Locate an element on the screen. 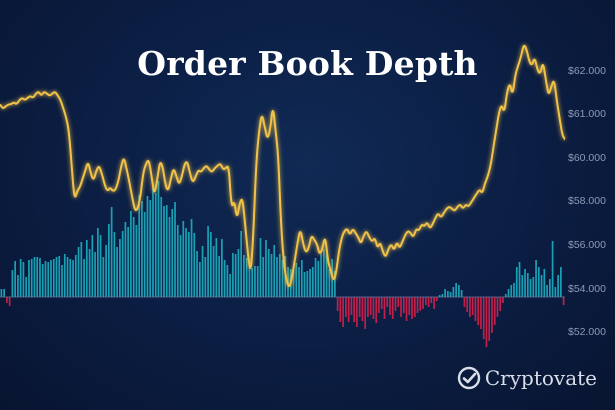 The width and height of the screenshot is (615, 410). brand-logo: Cryptovate is located at coordinates (527, 378).